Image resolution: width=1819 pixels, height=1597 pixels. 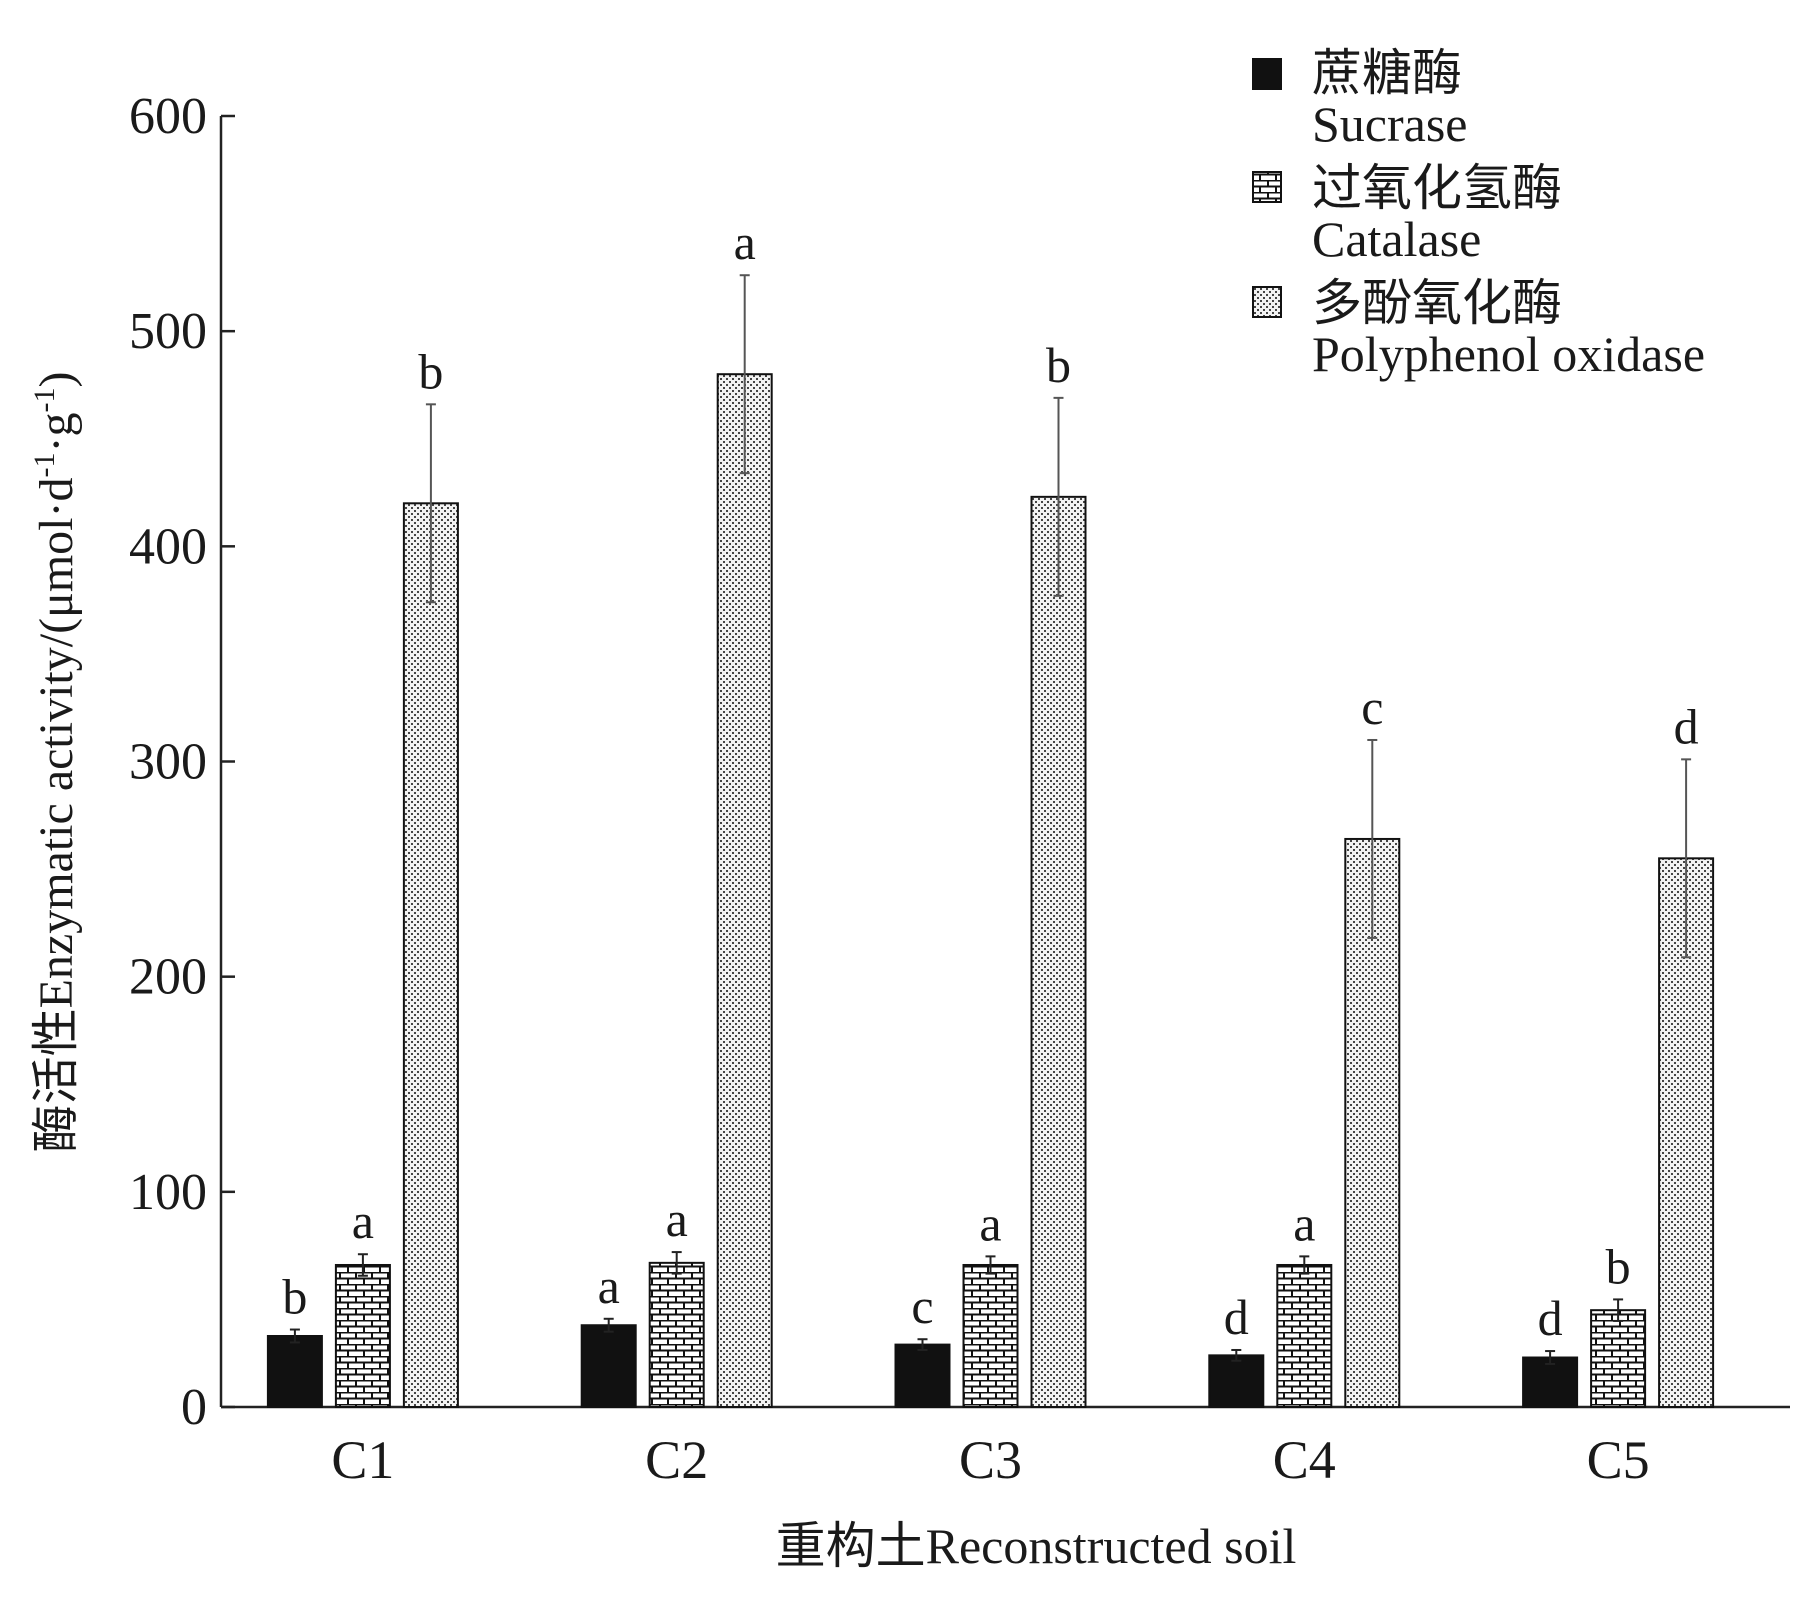 What do you see at coordinates (362, 1335) in the screenshot?
I see `bar-catalase-c1` at bounding box center [362, 1335].